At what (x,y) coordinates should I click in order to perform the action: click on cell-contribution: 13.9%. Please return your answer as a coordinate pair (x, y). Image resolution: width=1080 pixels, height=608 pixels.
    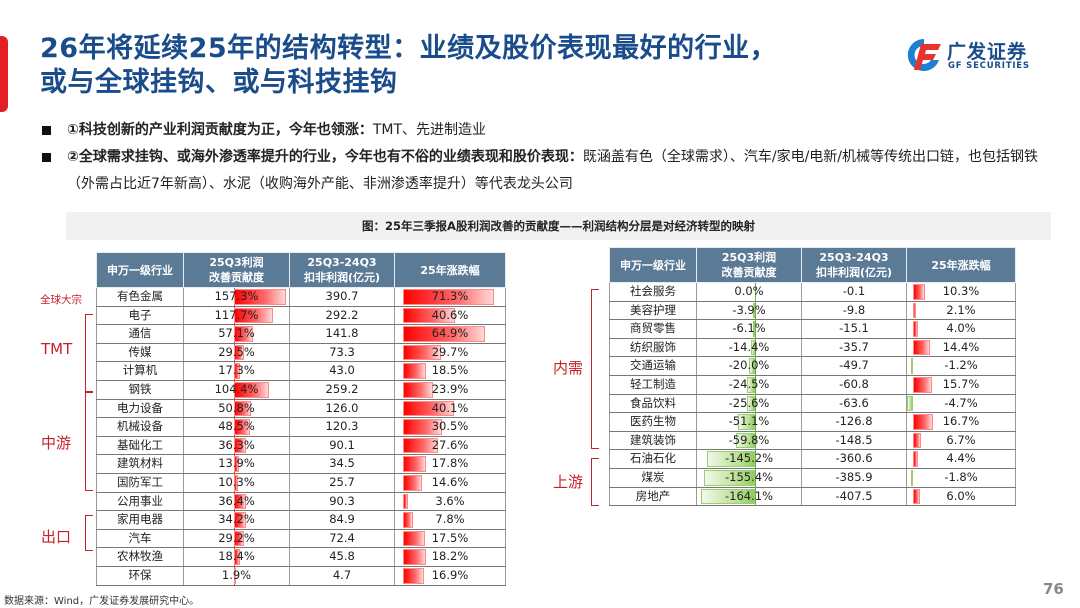
    Looking at the image, I should click on (236, 464).